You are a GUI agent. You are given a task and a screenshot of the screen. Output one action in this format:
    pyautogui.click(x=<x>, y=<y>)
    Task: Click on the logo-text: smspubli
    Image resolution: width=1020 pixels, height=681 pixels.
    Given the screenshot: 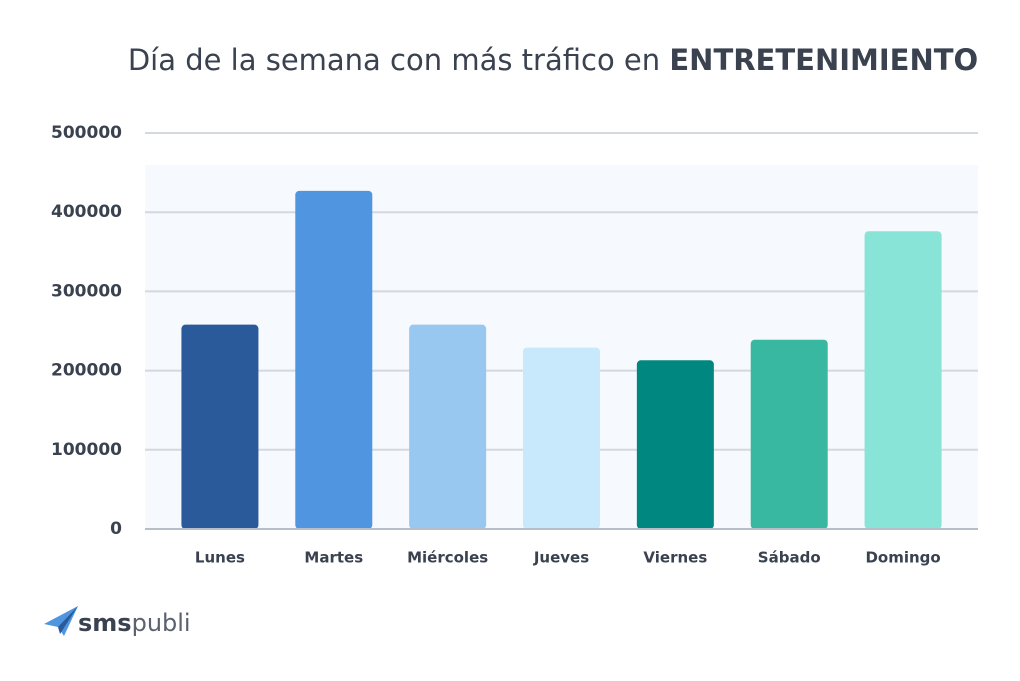 What is the action you would take?
    pyautogui.click(x=134, y=623)
    